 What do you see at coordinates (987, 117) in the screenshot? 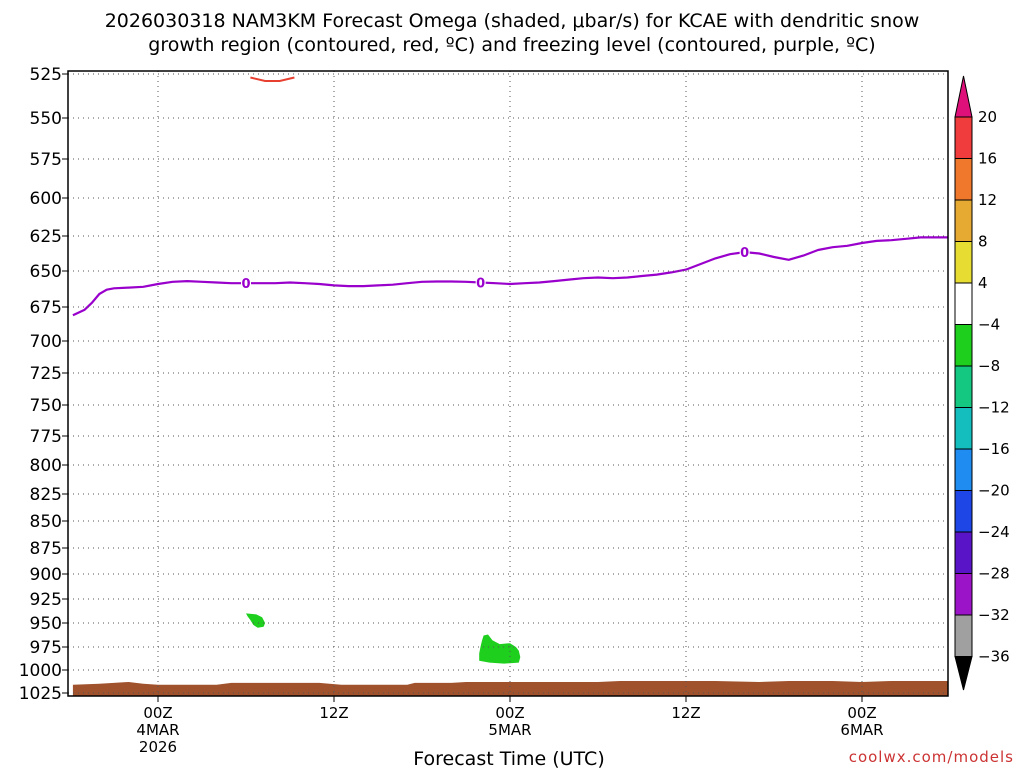
I see `colorbar-label-1: 20` at bounding box center [987, 117].